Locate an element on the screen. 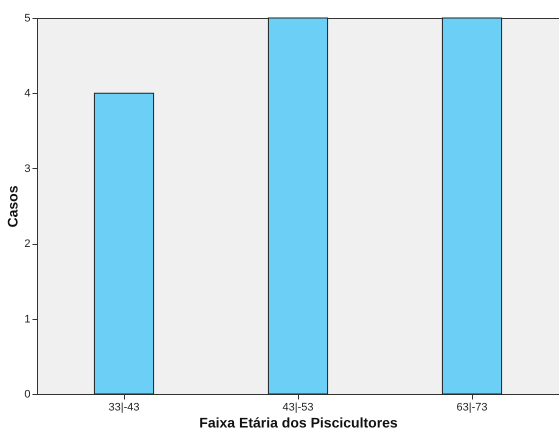 This screenshot has height=435, width=559. y-tick-label: 5 is located at coordinates (27, 18).